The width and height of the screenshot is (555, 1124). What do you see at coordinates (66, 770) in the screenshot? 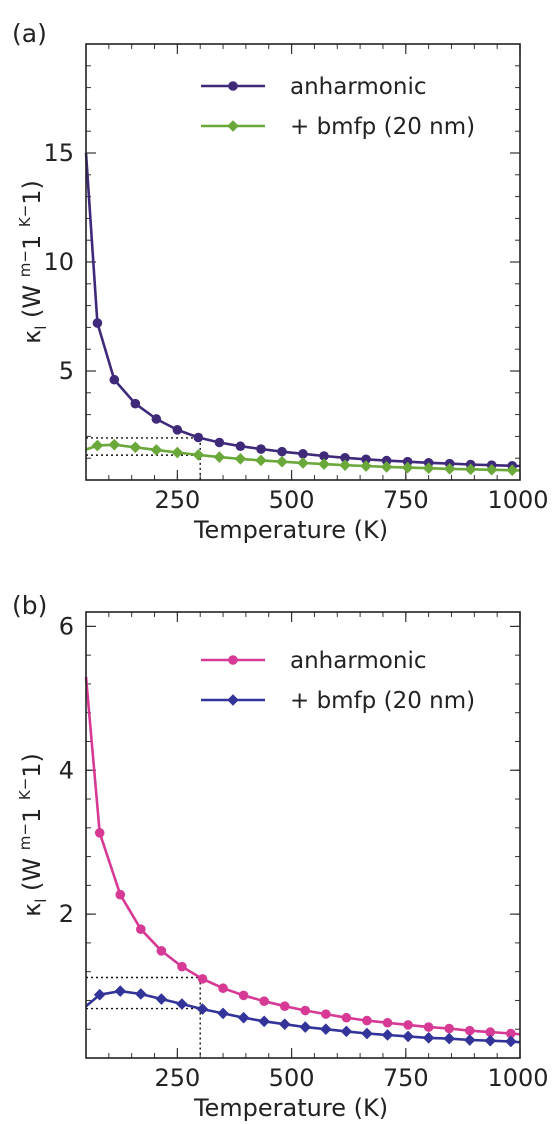
I see `y-tick-label: 4` at bounding box center [66, 770].